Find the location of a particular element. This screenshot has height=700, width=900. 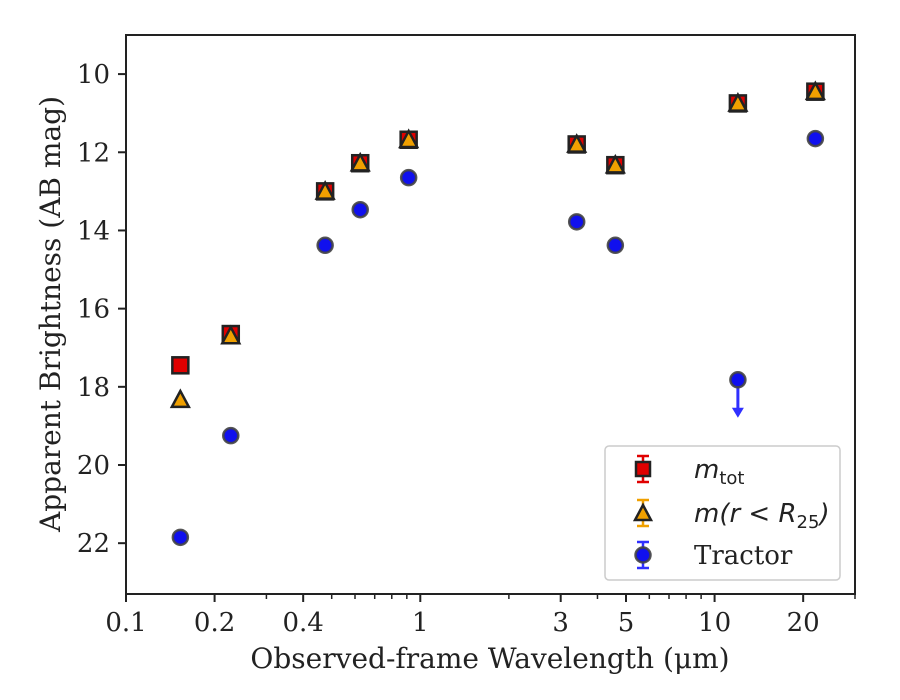

x-tick-label: 5 is located at coordinates (626, 623).